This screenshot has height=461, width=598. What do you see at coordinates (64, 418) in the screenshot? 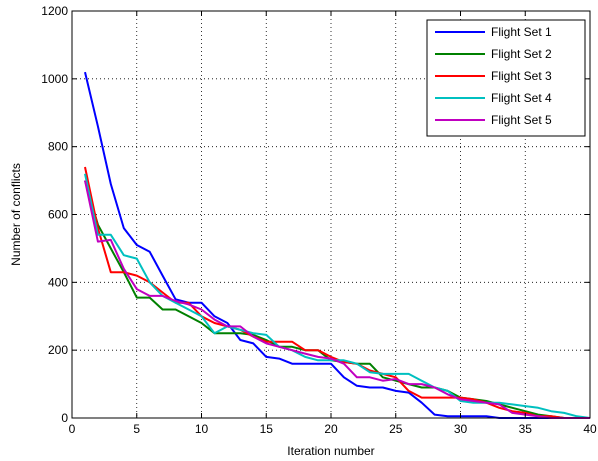
I see `y-tick-label: 0` at bounding box center [64, 418].